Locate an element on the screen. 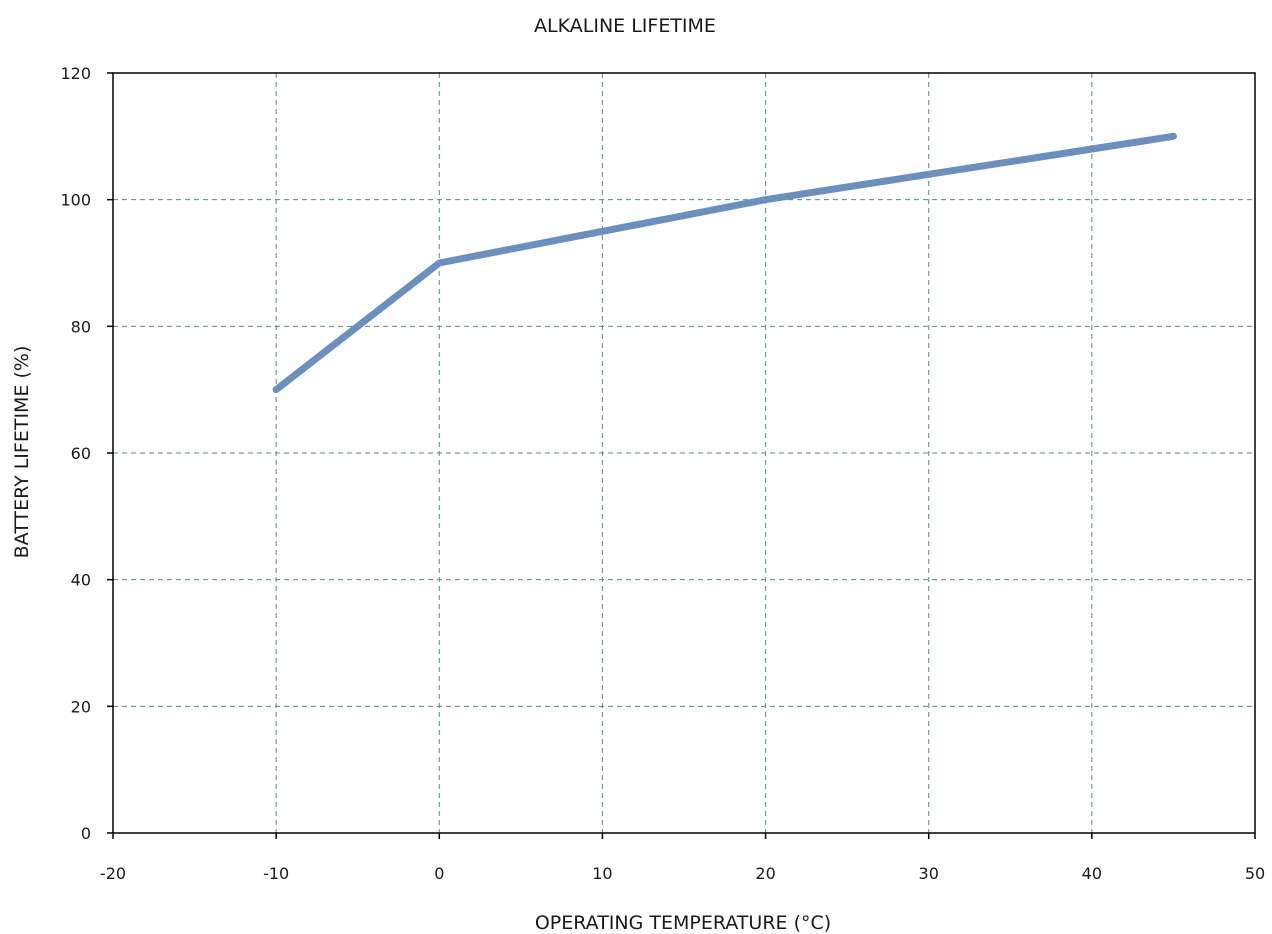 This screenshot has width=1272, height=934. x-tick-label: 20 is located at coordinates (765, 873).